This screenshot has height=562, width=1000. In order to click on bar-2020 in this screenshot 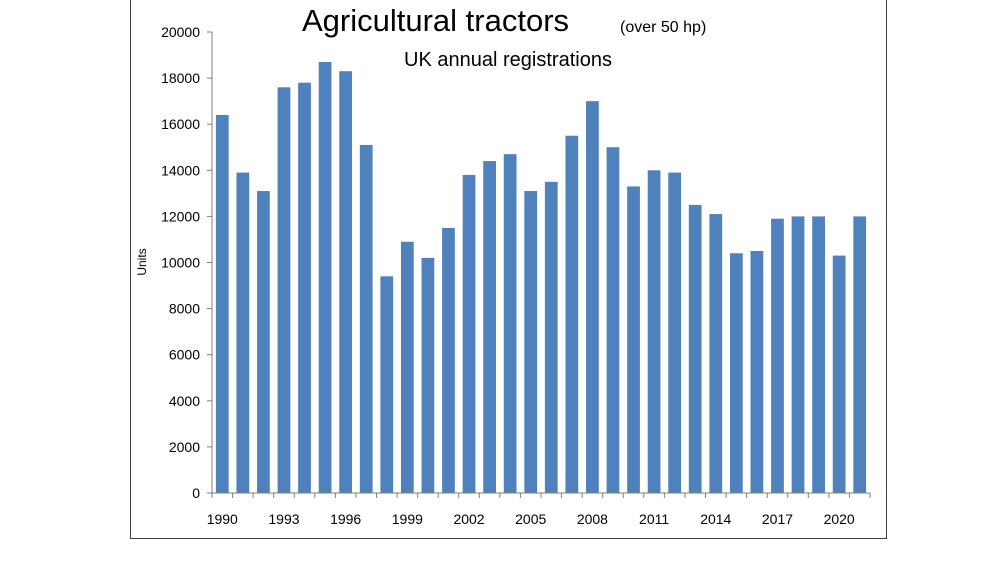, I will do `click(839, 374)`.